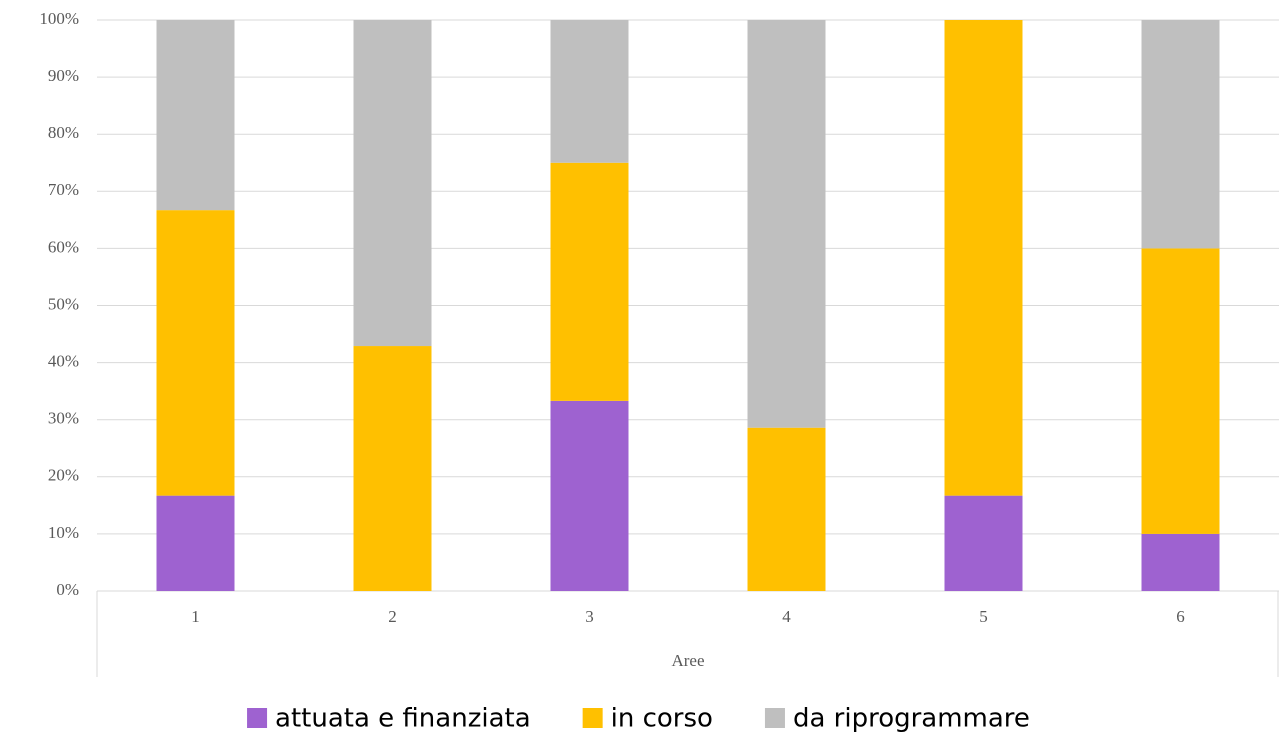 This screenshot has height=741, width=1279. Describe the element at coordinates (662, 719) in the screenshot. I see `legend-label: in corso` at that location.